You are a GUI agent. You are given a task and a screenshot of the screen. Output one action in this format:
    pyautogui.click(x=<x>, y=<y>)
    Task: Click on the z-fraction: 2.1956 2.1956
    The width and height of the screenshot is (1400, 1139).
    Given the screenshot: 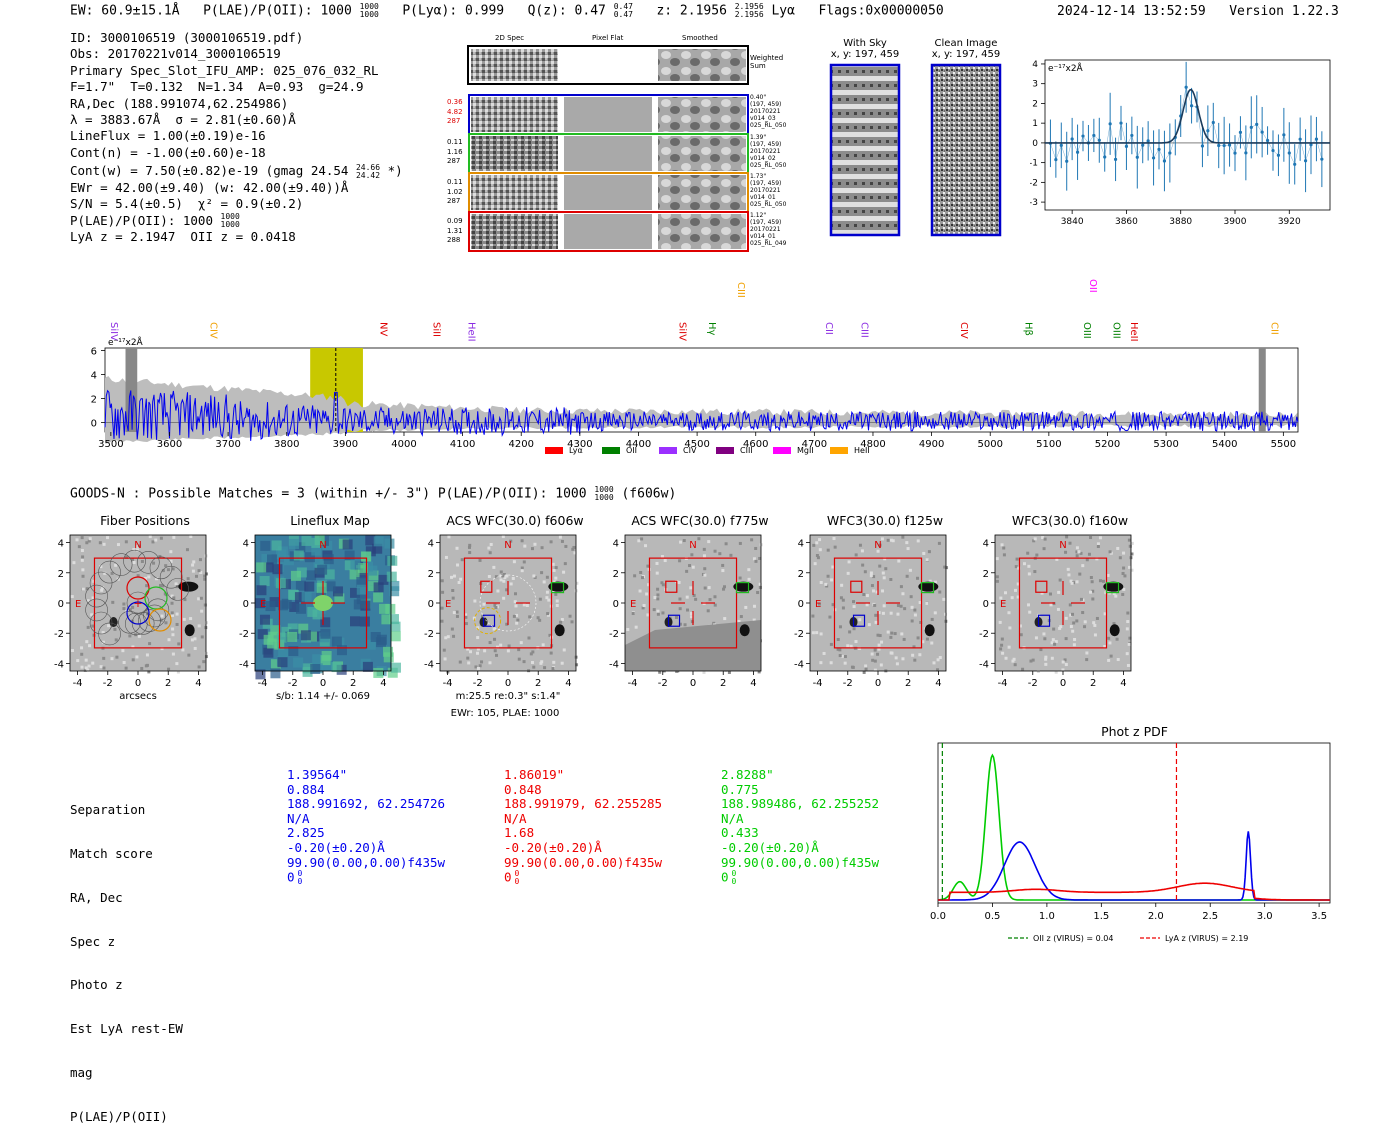 What is the action you would take?
    pyautogui.click(x=749, y=10)
    